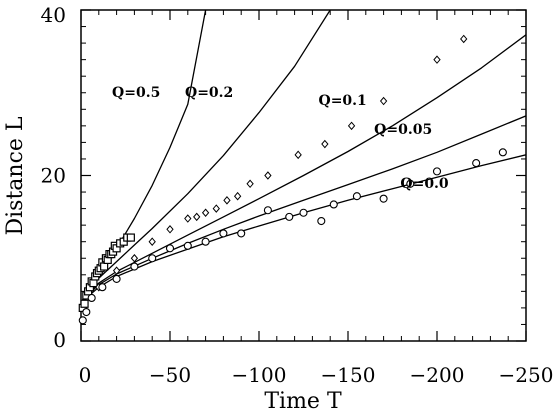 The width and height of the screenshot is (553, 415). What do you see at coordinates (59, 340) in the screenshot?
I see `y-tick-label: 0` at bounding box center [59, 340].